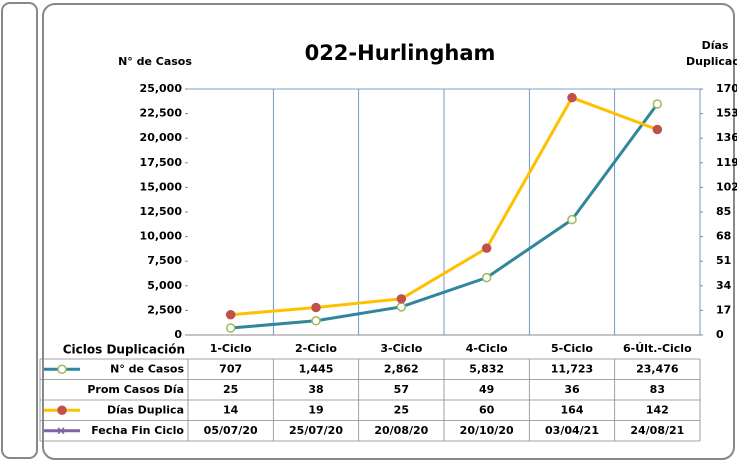 This screenshot has width=737, height=463. I want to click on y-tick-label: 10,000, so click(161, 236).